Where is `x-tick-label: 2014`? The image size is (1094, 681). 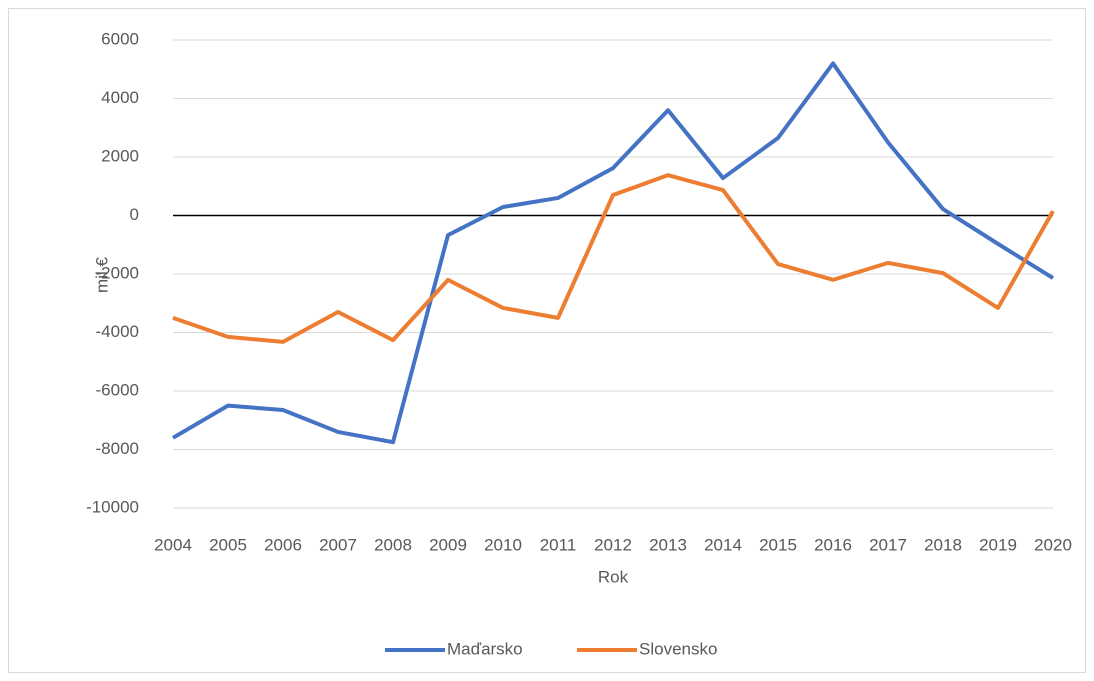 x-tick-label: 2014 is located at coordinates (723, 544).